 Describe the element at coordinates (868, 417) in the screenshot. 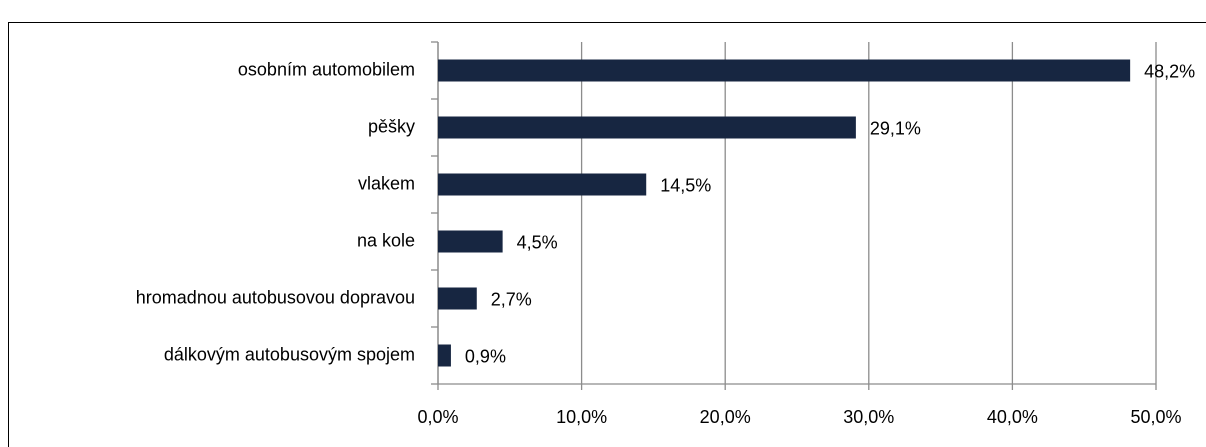

I see `x-tick-label: 30,0%` at that location.